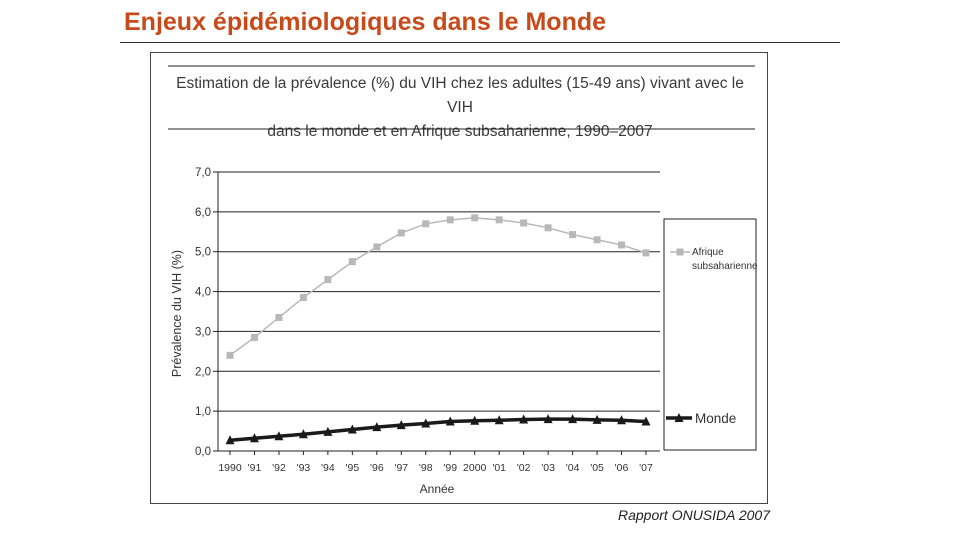  I want to click on x-tick-label: 2000, so click(475, 468).